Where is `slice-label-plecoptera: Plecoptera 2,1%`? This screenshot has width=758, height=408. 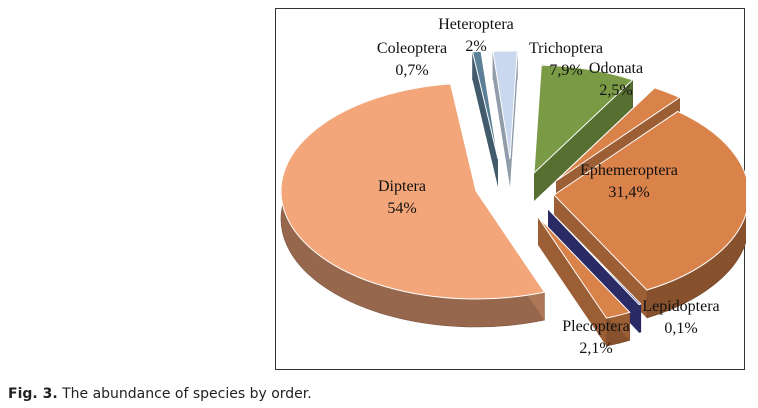
slice-label-plecoptera: Plecoptera 2,1% is located at coordinates (596, 337).